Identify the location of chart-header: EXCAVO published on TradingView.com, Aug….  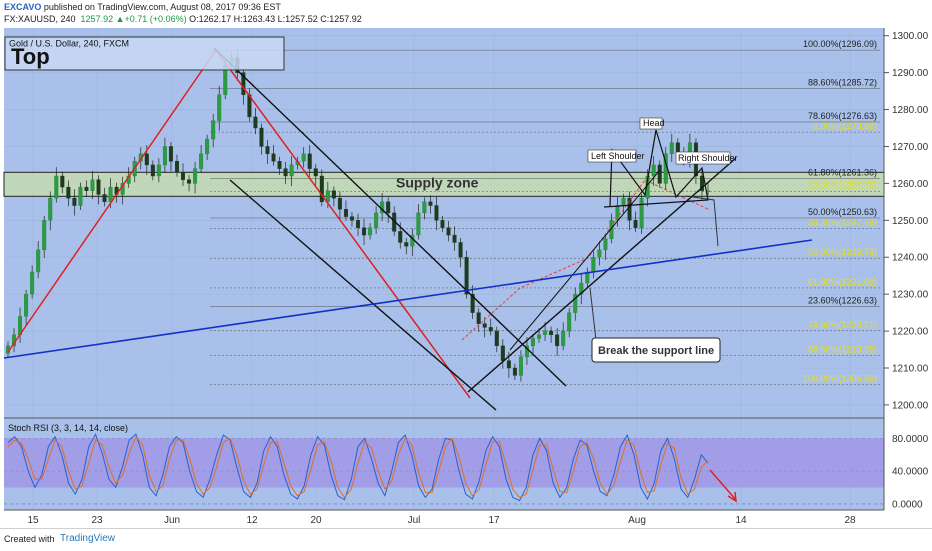
(466, 14).